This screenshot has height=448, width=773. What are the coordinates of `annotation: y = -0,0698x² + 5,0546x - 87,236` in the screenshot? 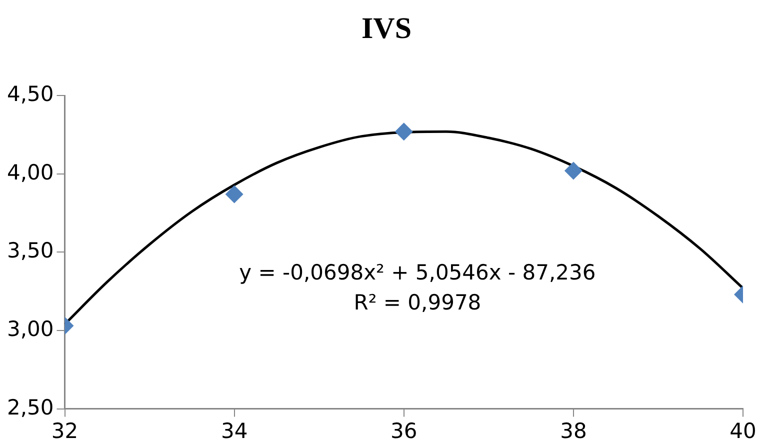 It's located at (417, 272).